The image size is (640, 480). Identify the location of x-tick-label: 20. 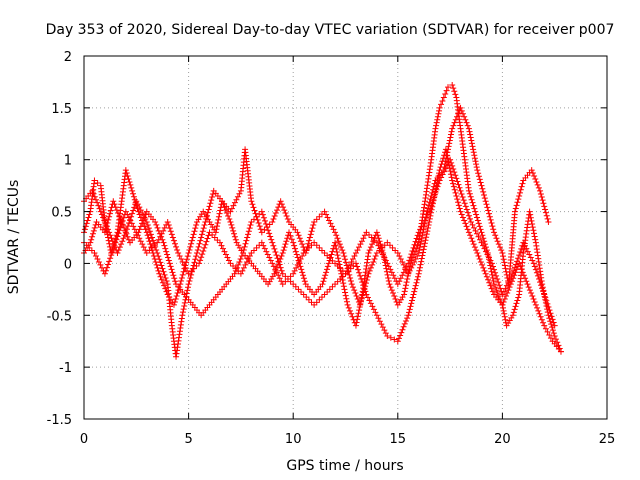
(502, 439).